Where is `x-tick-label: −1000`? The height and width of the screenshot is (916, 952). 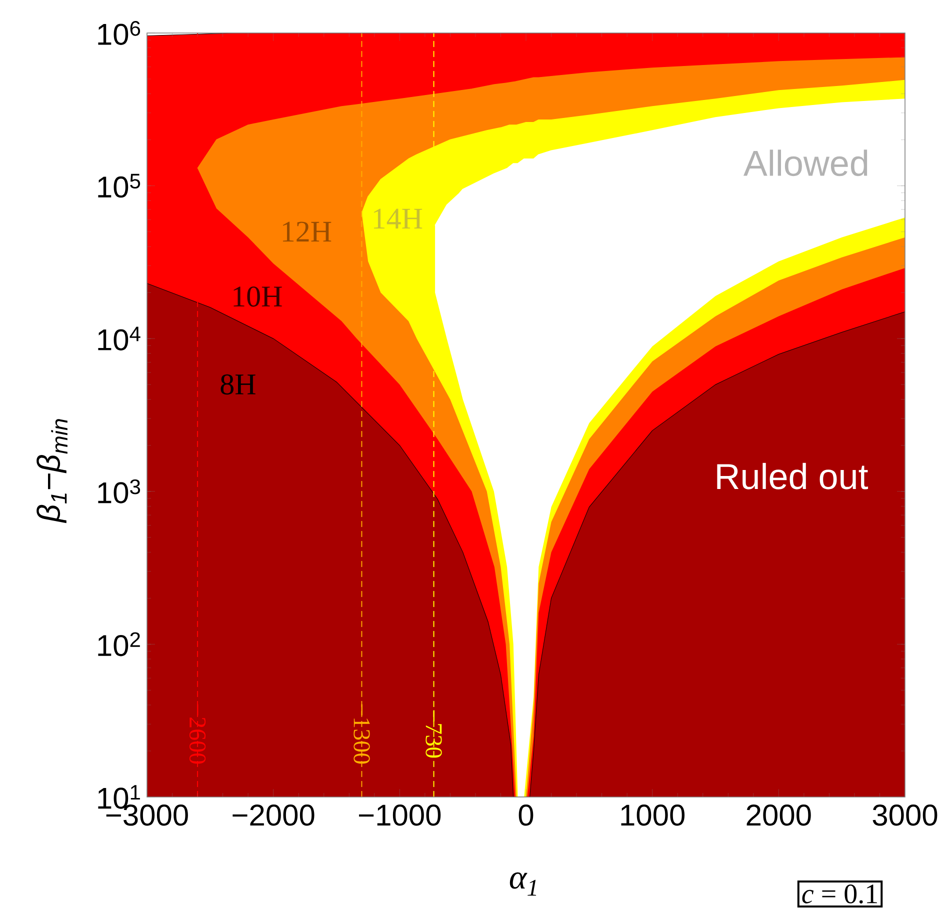
x-tick-label: −1000 is located at coordinates (400, 815).